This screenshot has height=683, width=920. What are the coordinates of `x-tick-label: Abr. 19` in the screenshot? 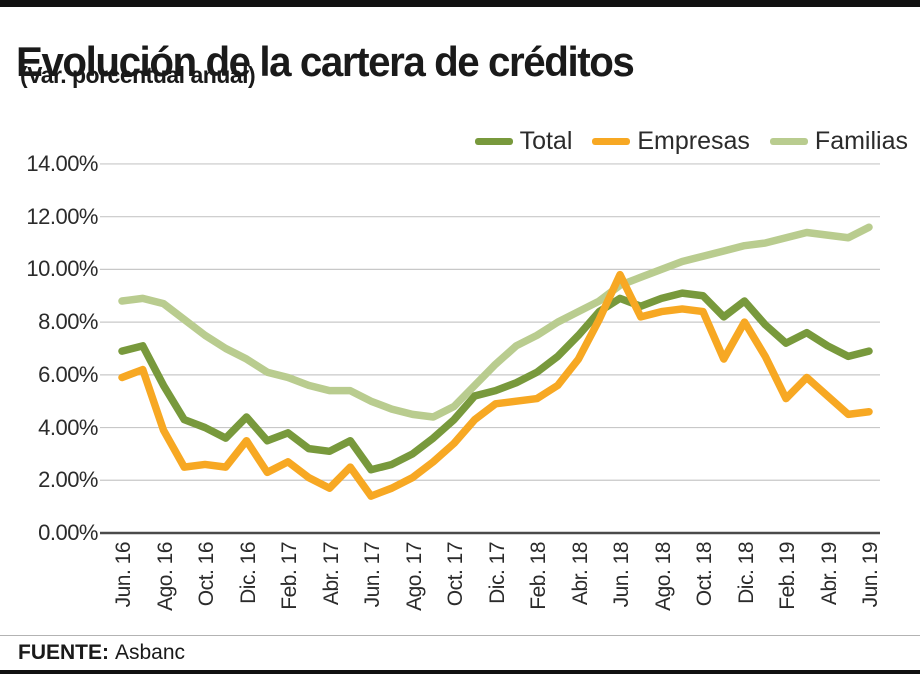 It's located at (829, 574).